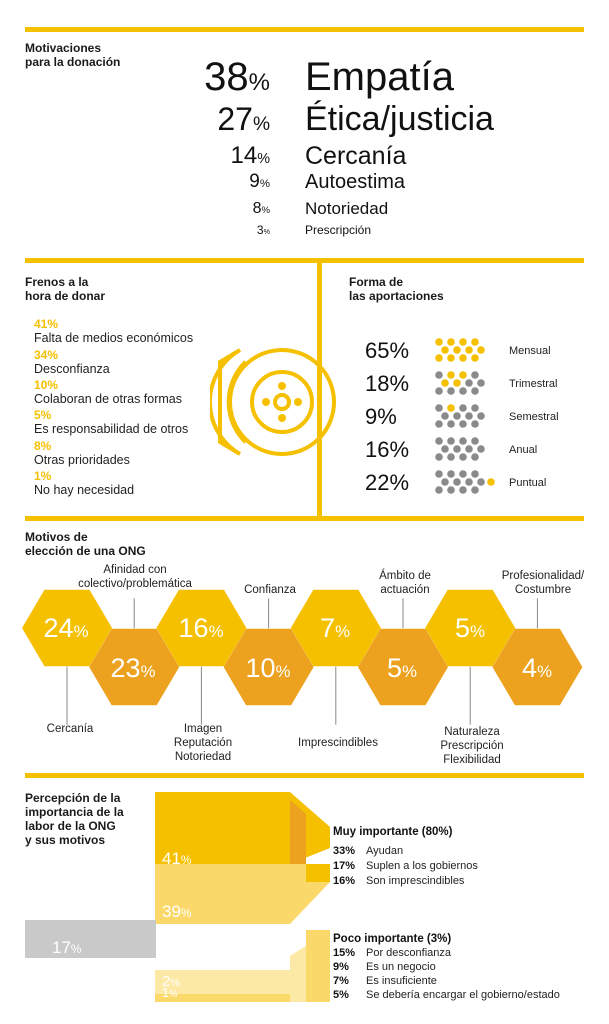  I want to click on freno-pct: 1%, so click(43, 476).